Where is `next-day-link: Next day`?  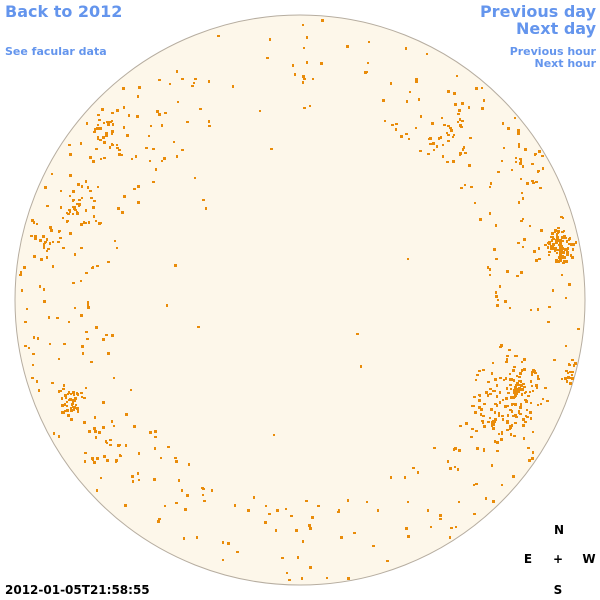
next-day-link: Next day is located at coordinates (556, 28).